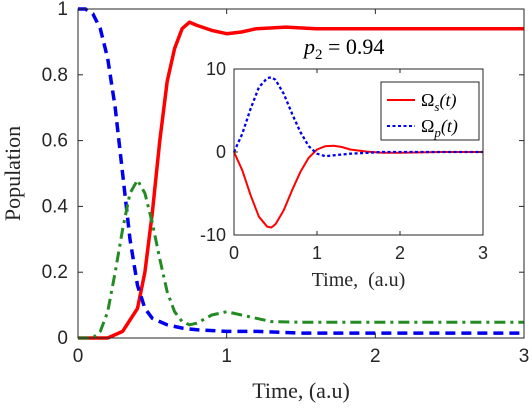 This screenshot has width=532, height=411. Describe the element at coordinates (78, 356) in the screenshot. I see `main-x-tick-label: 0` at that location.